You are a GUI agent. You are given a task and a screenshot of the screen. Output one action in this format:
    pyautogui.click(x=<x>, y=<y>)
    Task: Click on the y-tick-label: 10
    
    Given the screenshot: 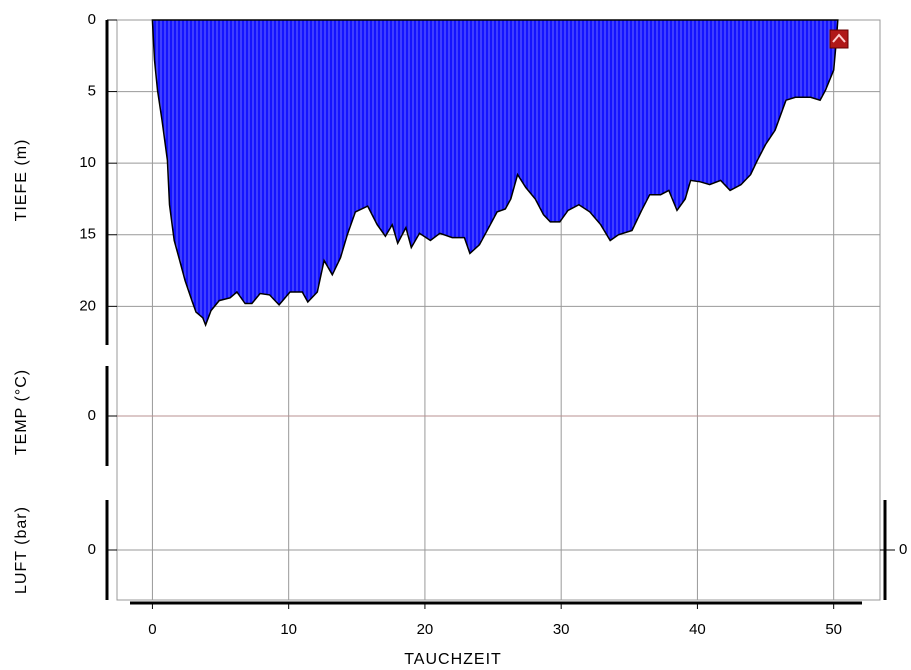 What is the action you would take?
    pyautogui.click(x=87, y=162)
    